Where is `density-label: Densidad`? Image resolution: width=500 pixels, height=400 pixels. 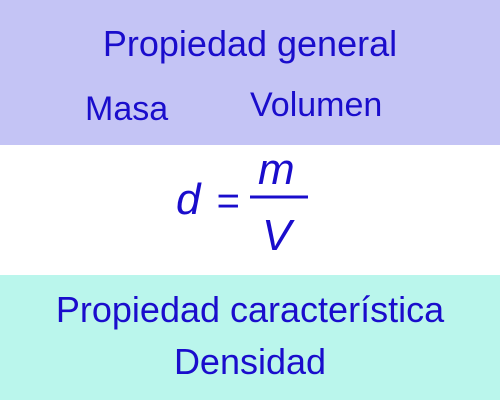
density-label: Densidad is located at coordinates (250, 361).